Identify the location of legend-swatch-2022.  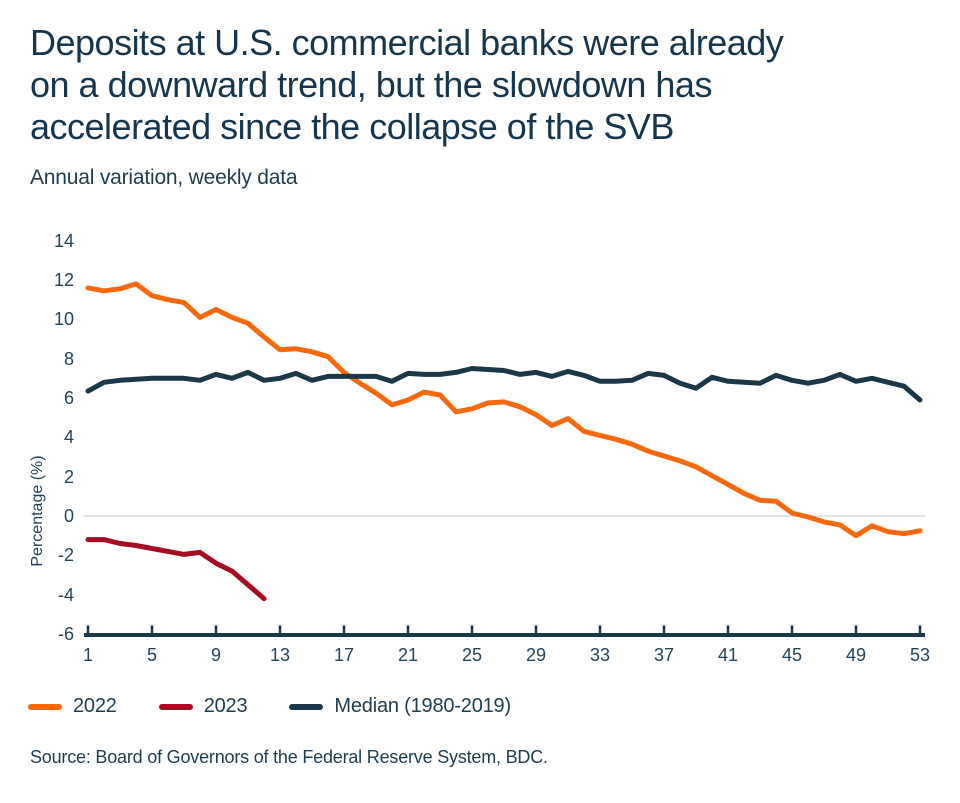
(45, 706).